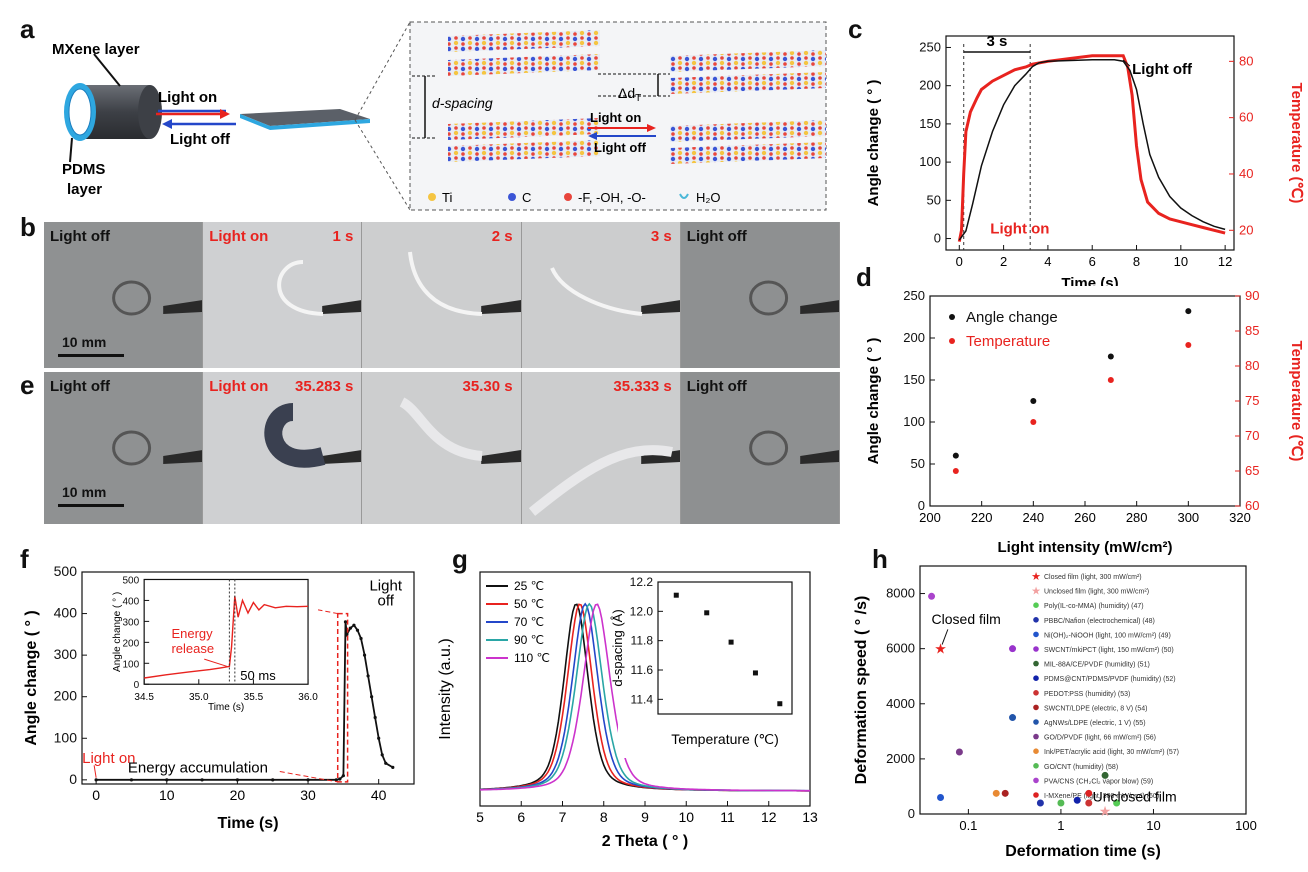 Image resolution: width=1308 pixels, height=872 pixels. Describe the element at coordinates (1003, 261) in the screenshot. I see `x-tick-label: 2` at that location.